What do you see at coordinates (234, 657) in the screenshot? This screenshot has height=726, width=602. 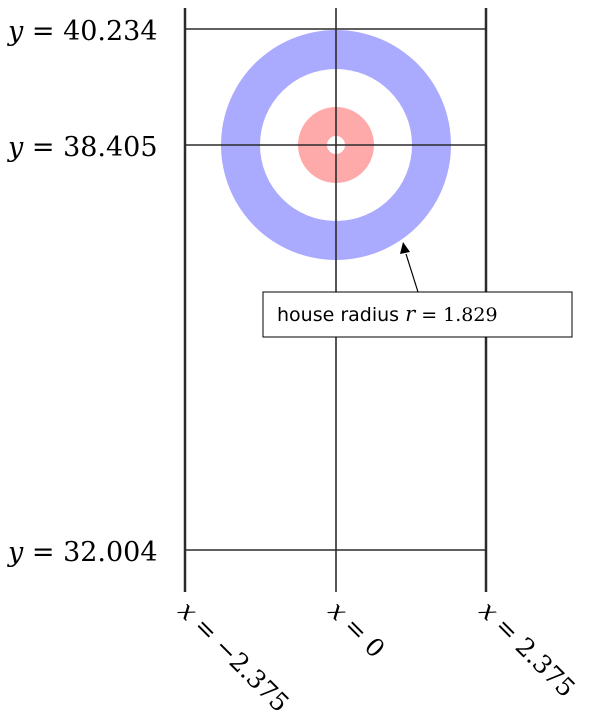 I see `x-label-left: x = −2.375` at bounding box center [234, 657].